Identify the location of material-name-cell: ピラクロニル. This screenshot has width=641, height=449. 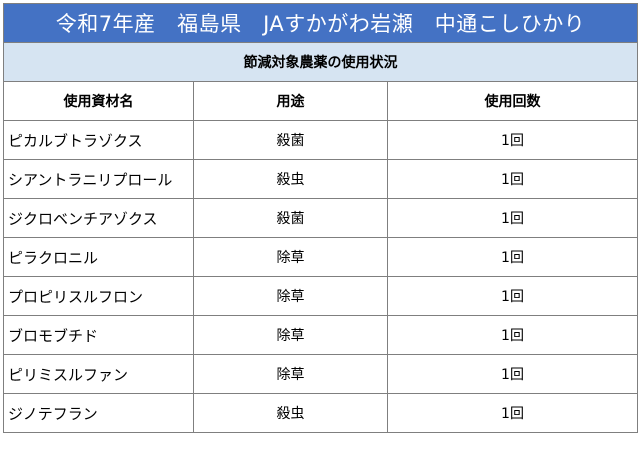
(98, 257).